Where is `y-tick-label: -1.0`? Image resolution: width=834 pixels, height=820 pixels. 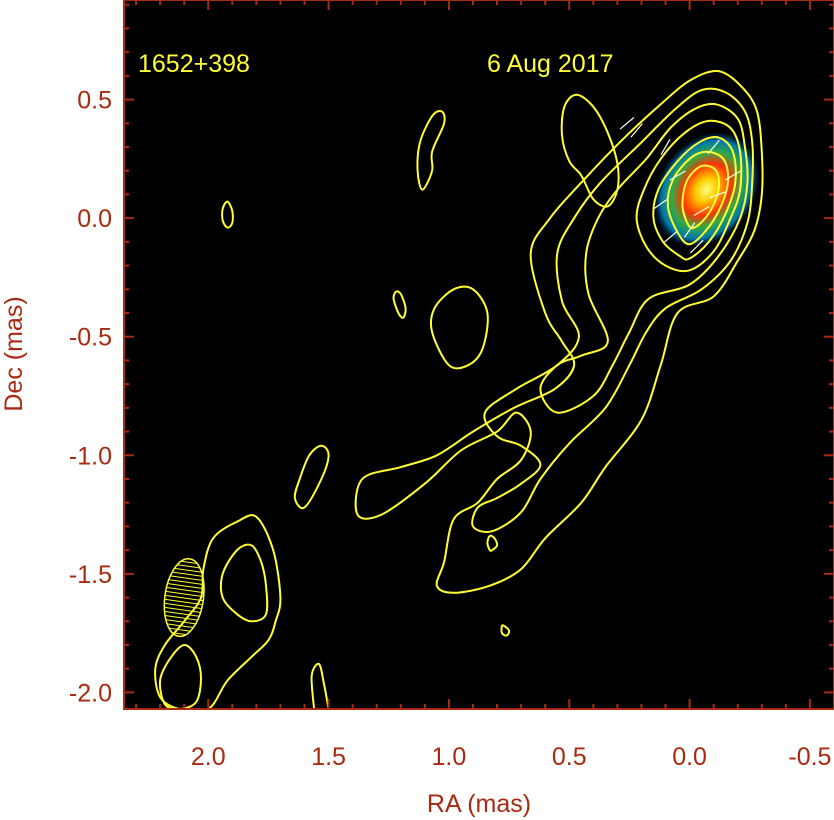 y-tick-label: -1.0 is located at coordinates (90, 456).